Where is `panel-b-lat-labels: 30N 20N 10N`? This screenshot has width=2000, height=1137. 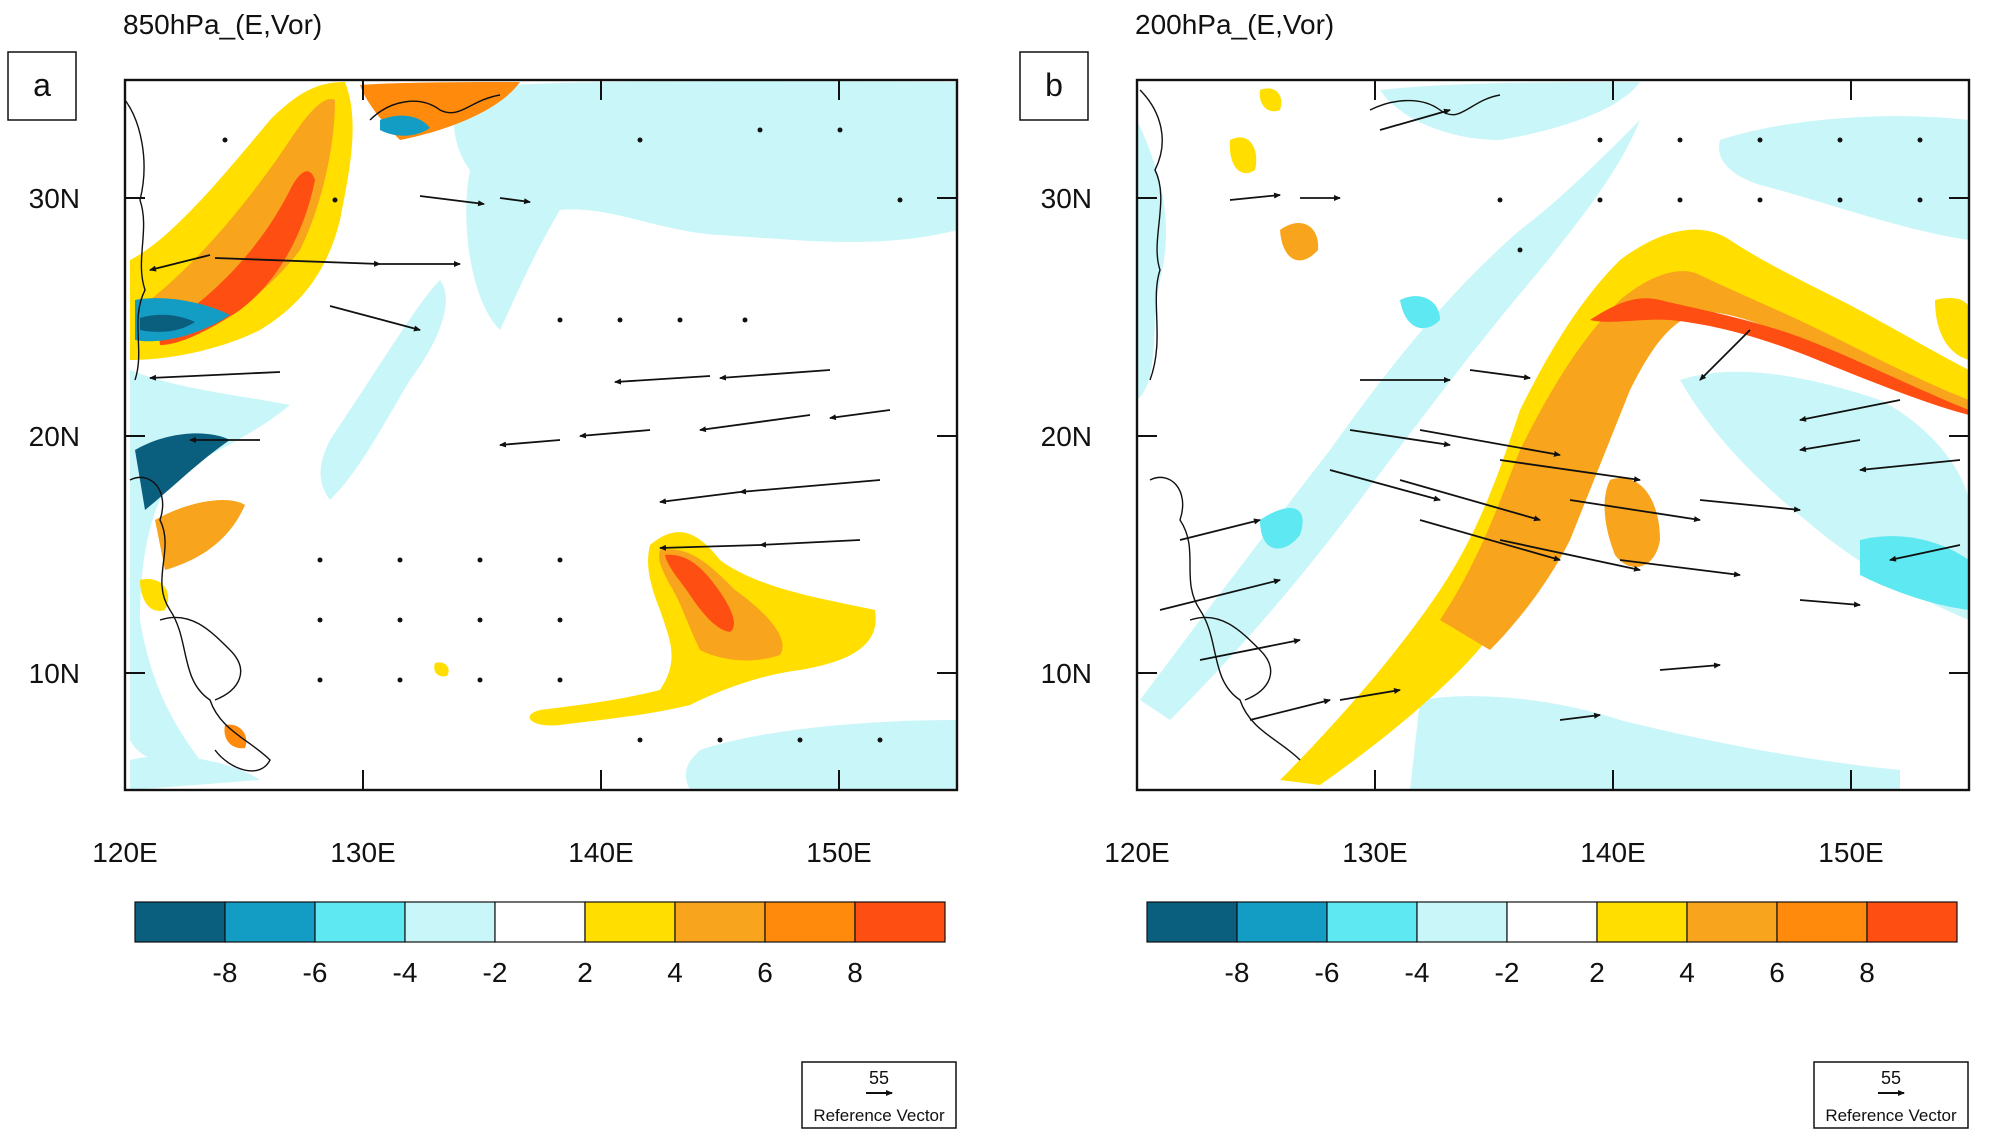
panel-b-lat-labels: 30N 20N 10N is located at coordinates (1066, 436).